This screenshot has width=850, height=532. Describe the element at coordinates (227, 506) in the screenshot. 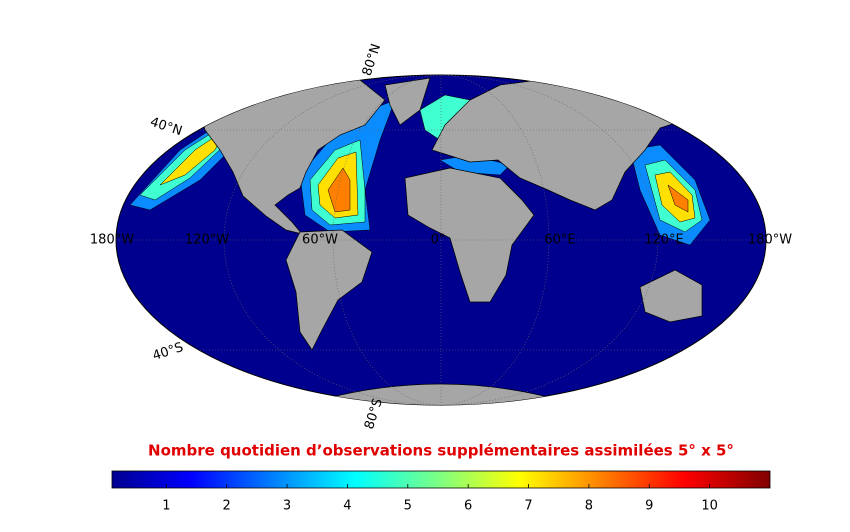

I see `colorbar-tick-label: 2` at that location.